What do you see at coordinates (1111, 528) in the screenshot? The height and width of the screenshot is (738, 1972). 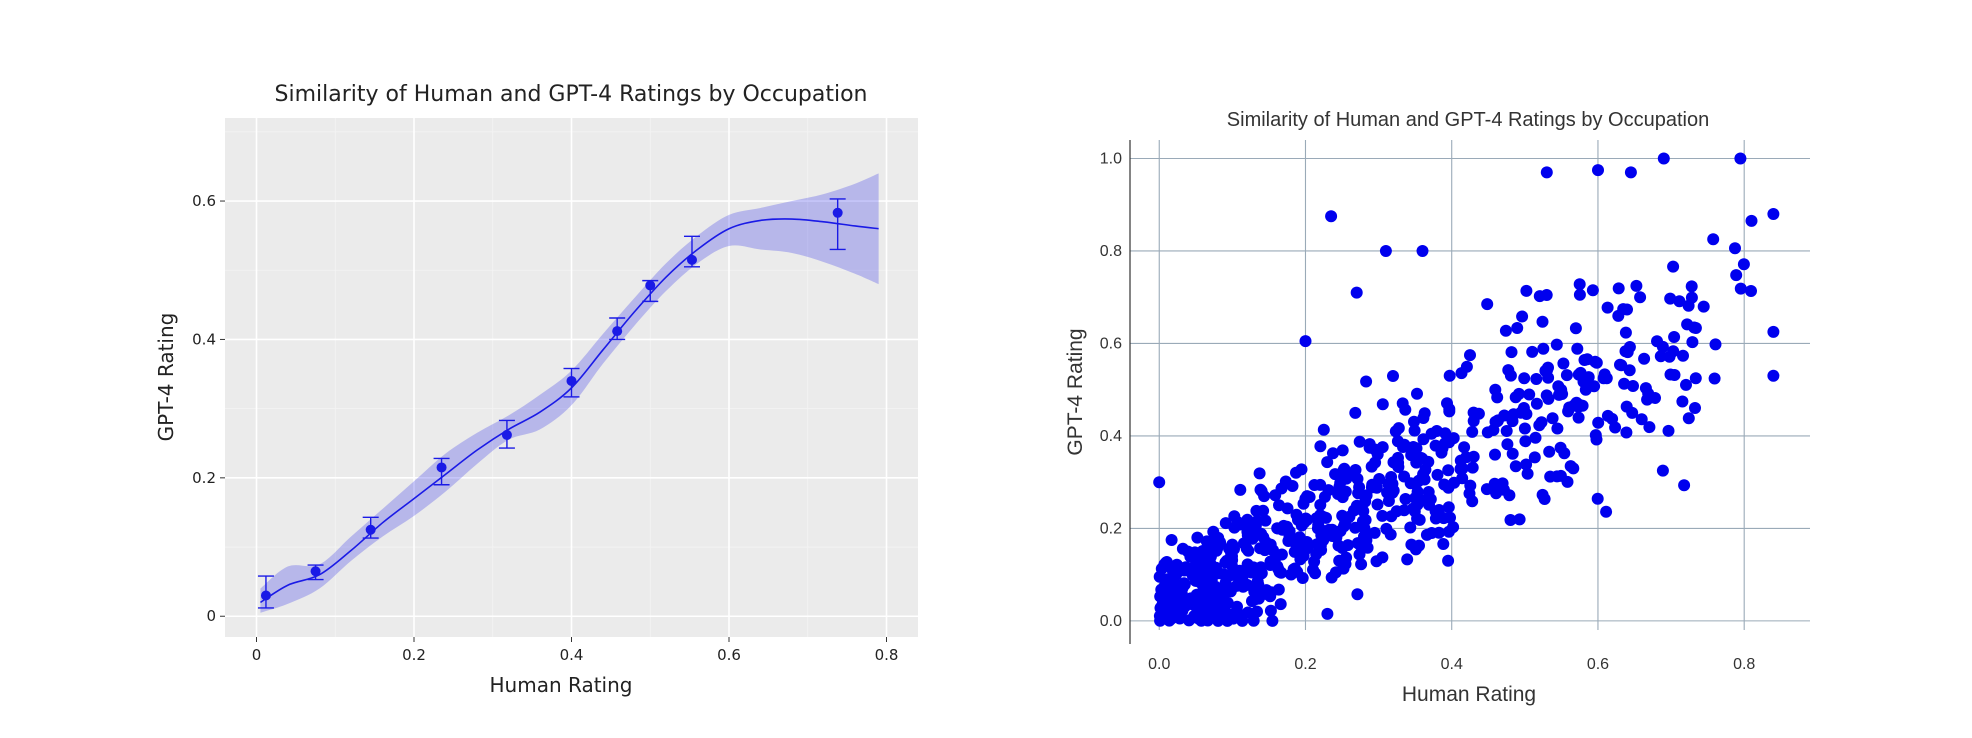 I see `right-y-tick-label: 0.2` at bounding box center [1111, 528].